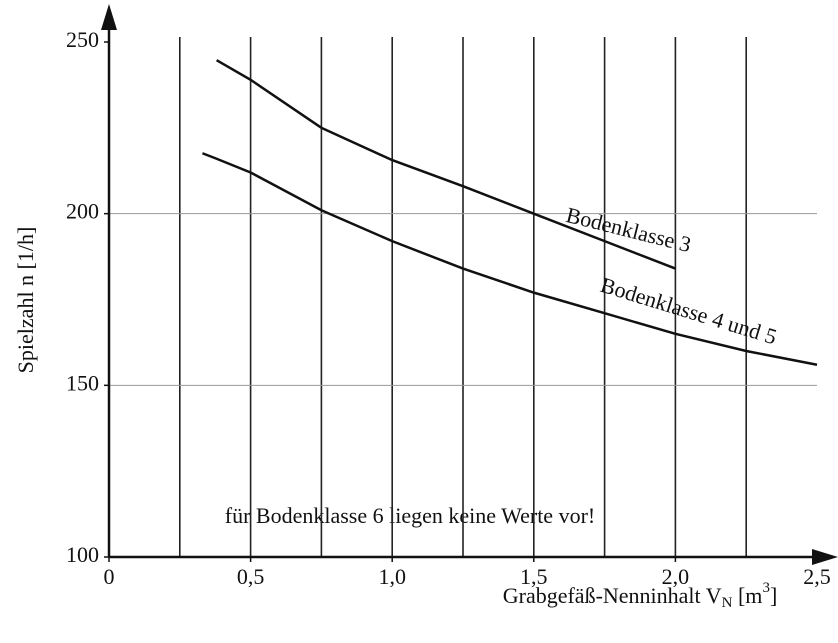  Describe the element at coordinates (825, 557) in the screenshot. I see `x-arrow` at that location.